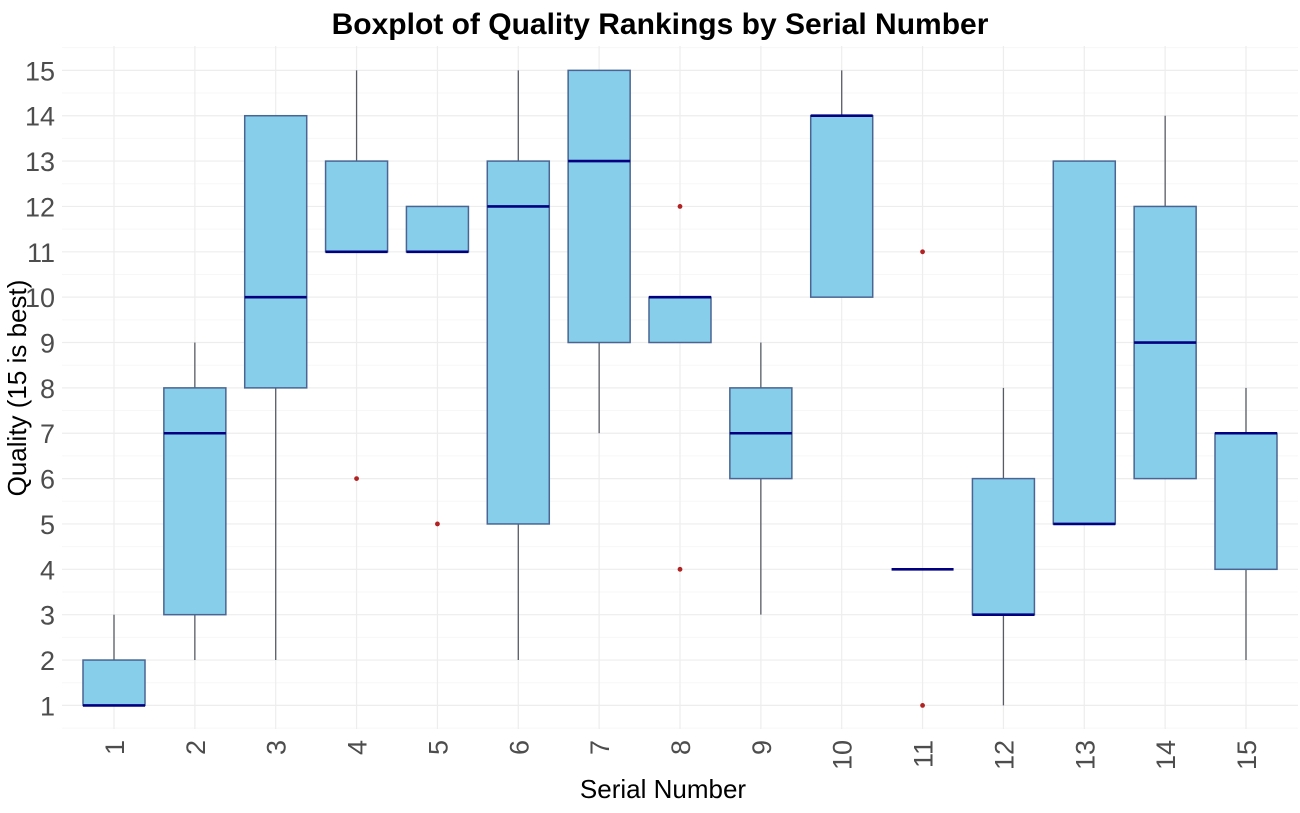  Describe the element at coordinates (681, 747) in the screenshot. I see `x-tick-8: 8` at that location.